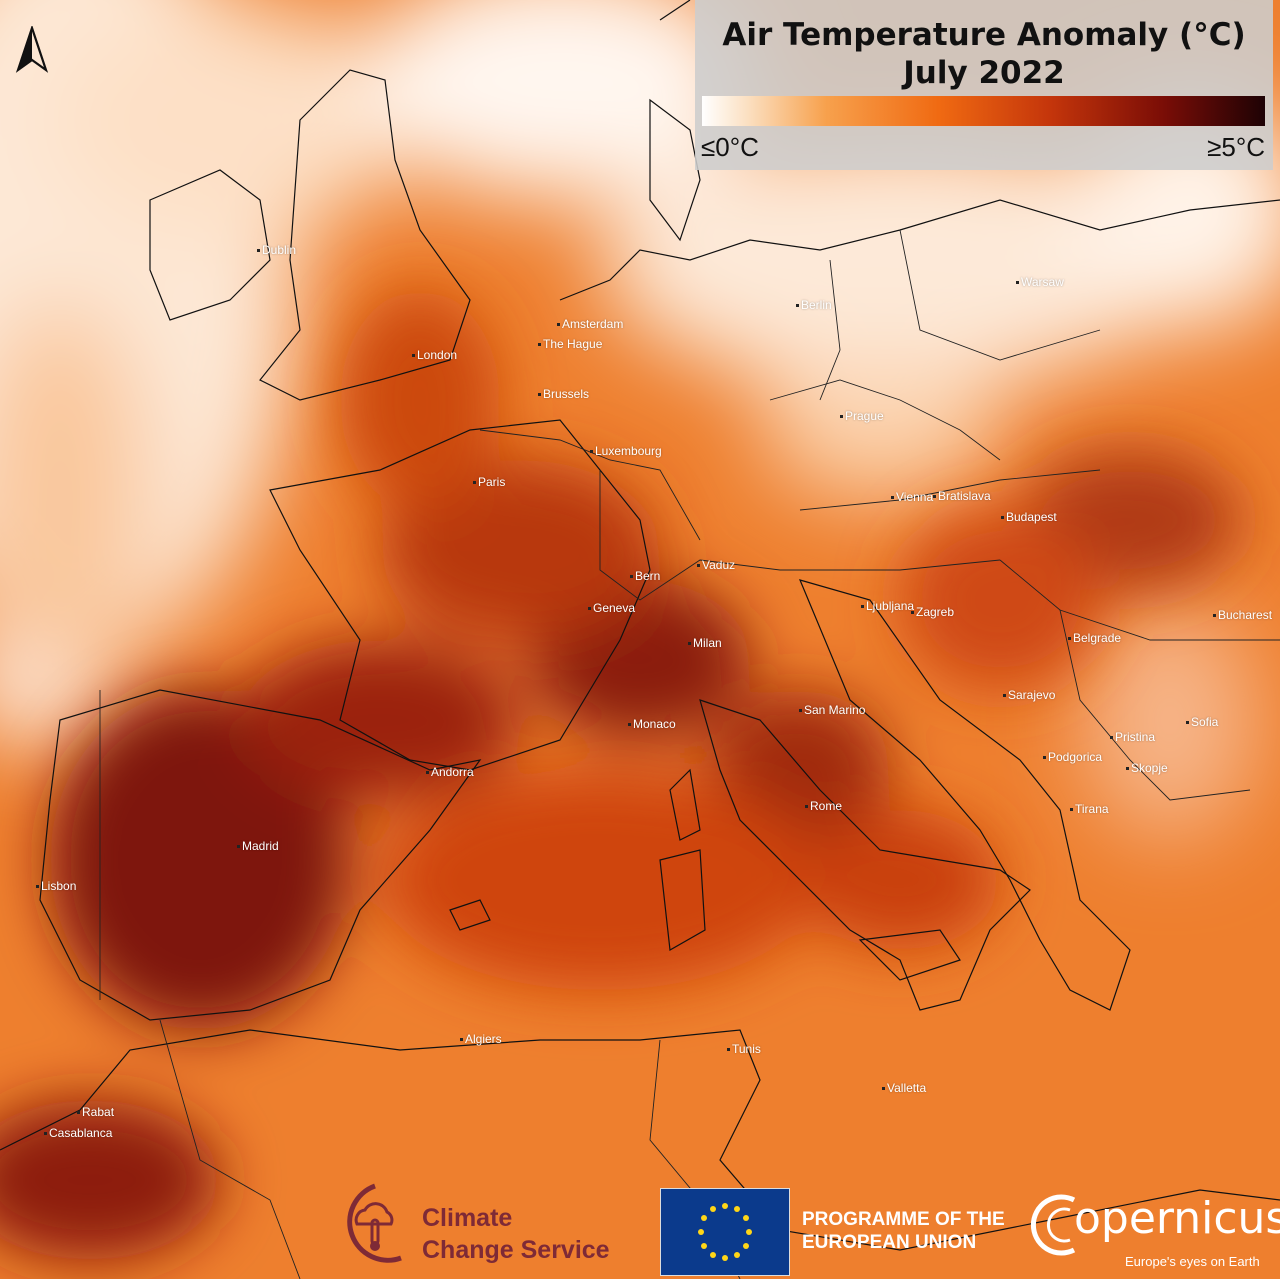 The height and width of the screenshot is (1279, 1280). What do you see at coordinates (864, 416) in the screenshot?
I see `city-name: Prague` at bounding box center [864, 416].